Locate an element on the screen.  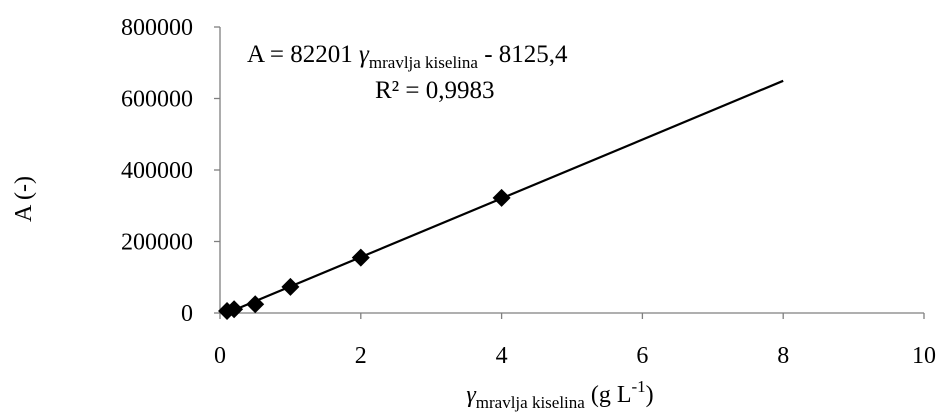
y-tick-label: 800000 is located at coordinates (157, 28).